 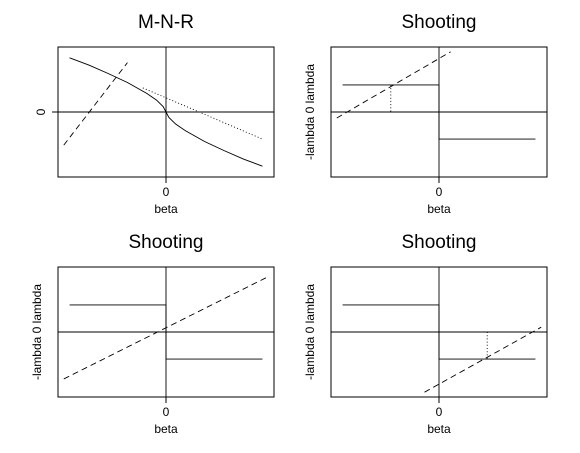 I want to click on chart-title: M-N-R, so click(x=166, y=22).